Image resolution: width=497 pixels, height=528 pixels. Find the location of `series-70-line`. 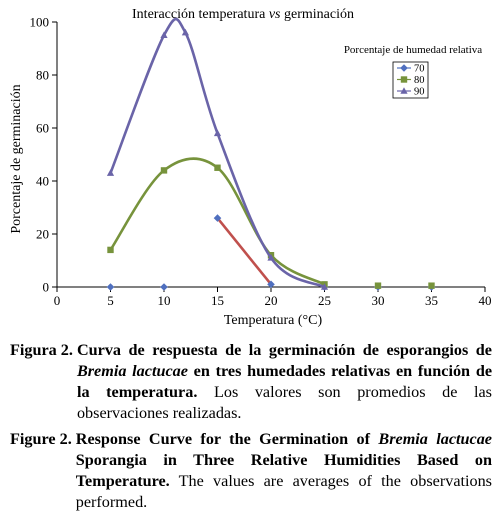

series-70-line is located at coordinates (244, 251).